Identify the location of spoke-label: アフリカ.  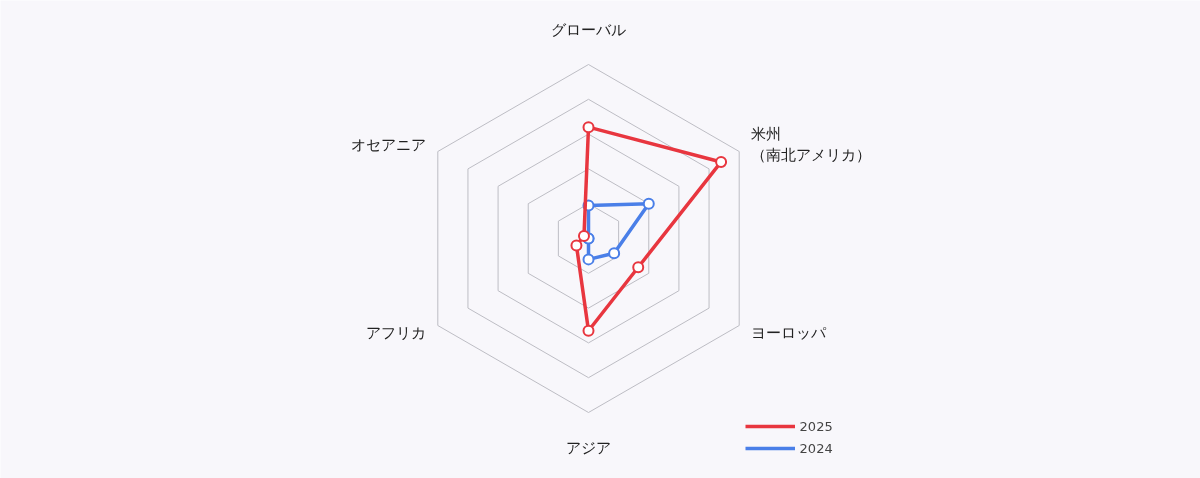
(395, 332).